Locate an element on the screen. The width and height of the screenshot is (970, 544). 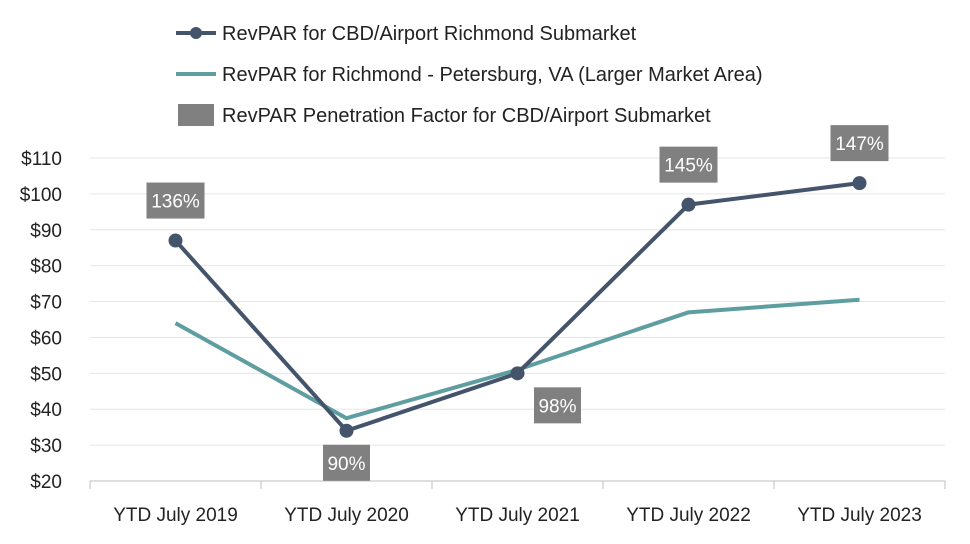
penetration-label-text: 98% is located at coordinates (557, 406).